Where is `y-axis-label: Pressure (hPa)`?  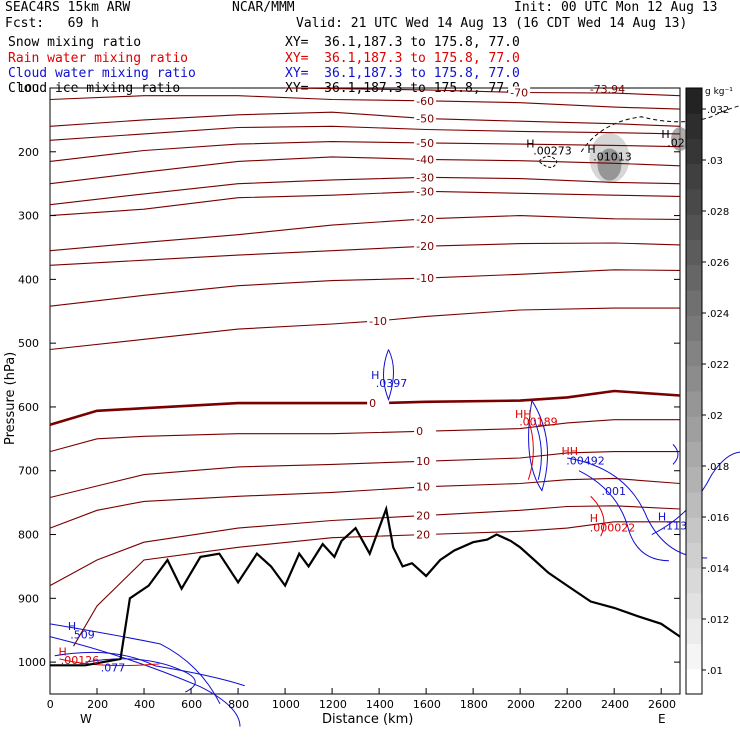
y-axis-label: Pressure (hPa) is located at coordinates (10, 398).